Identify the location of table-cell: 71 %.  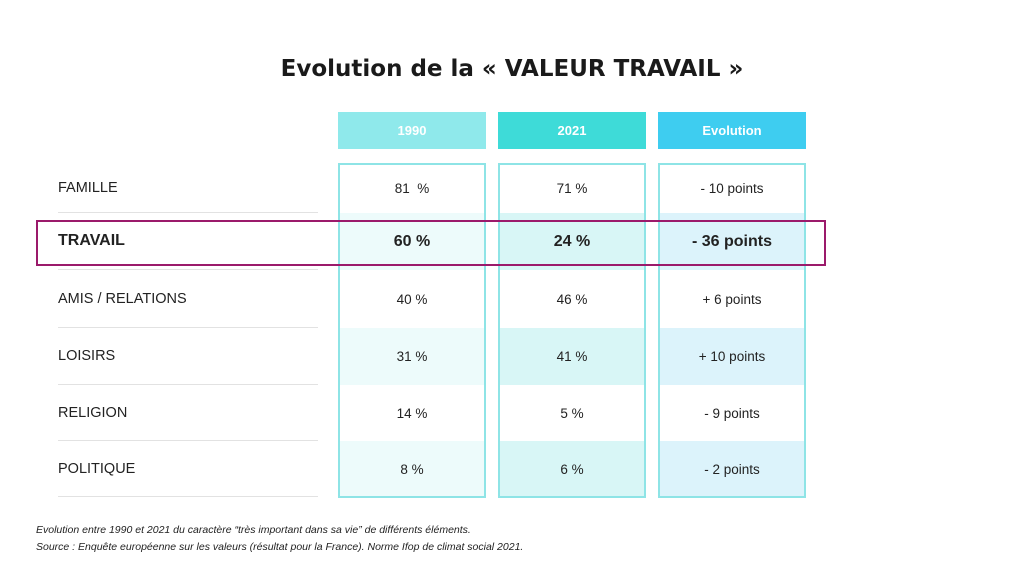
(572, 188).